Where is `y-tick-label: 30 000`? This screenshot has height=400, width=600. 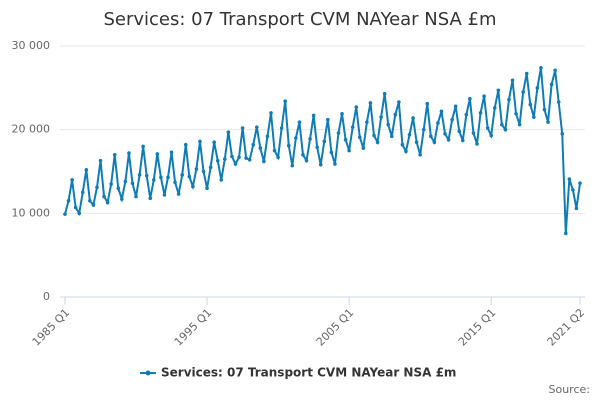 y-tick-label: 30 000 is located at coordinates (31, 45).